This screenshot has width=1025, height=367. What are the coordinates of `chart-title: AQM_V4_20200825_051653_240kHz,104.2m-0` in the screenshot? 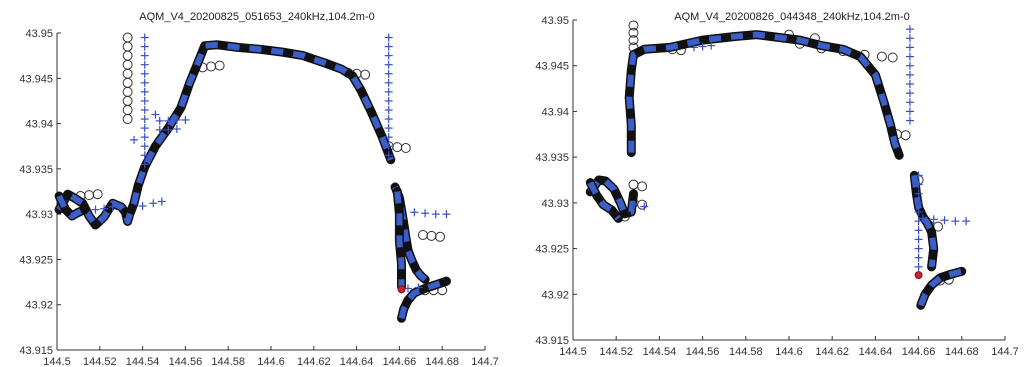 It's located at (256, 17).